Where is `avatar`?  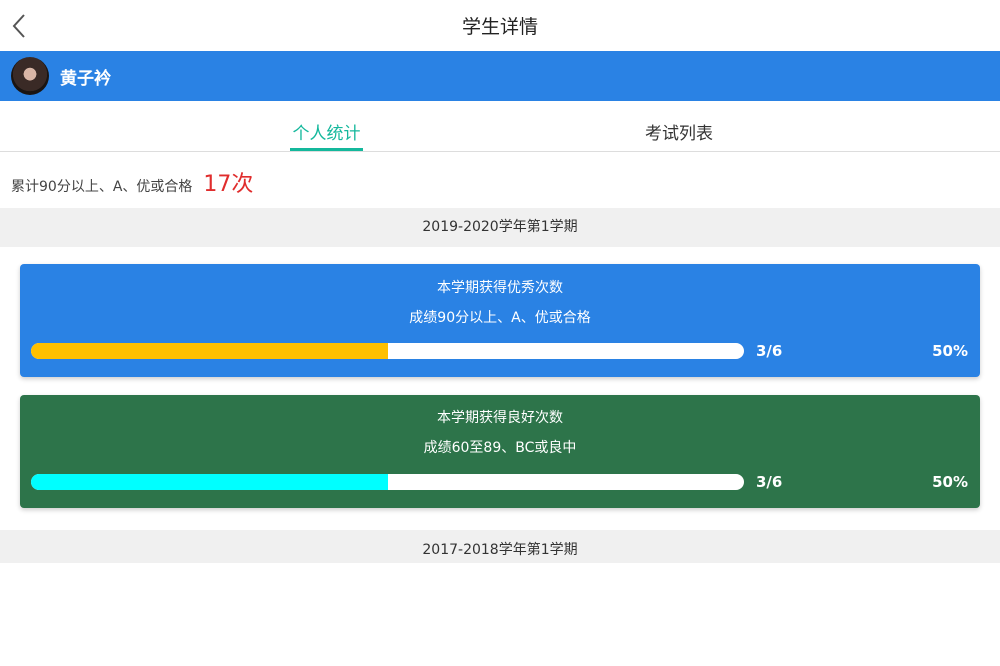
avatar is located at coordinates (30, 76).